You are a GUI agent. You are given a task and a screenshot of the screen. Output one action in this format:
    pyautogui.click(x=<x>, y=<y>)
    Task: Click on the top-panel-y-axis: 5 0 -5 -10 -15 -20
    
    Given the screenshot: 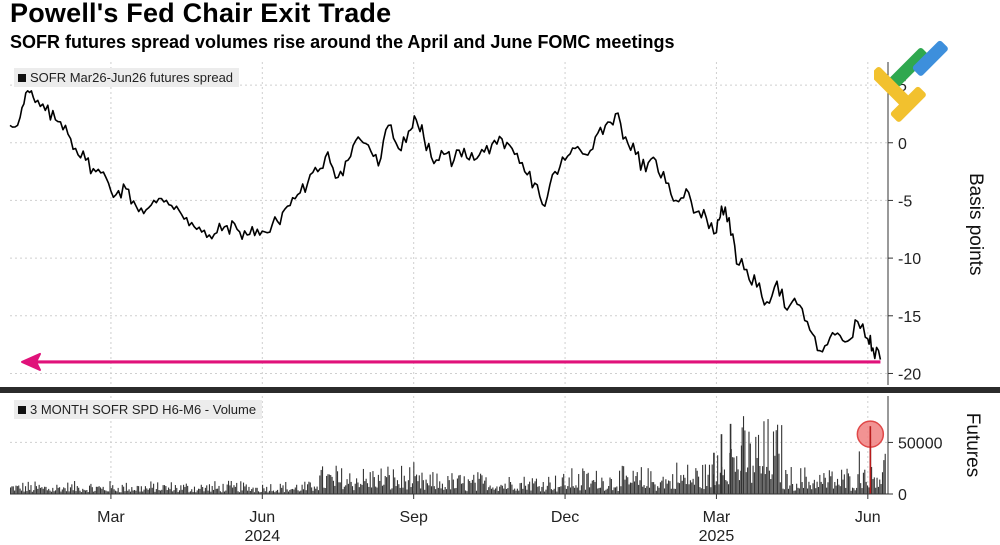 What is the action you would take?
    pyautogui.click(x=904, y=223)
    